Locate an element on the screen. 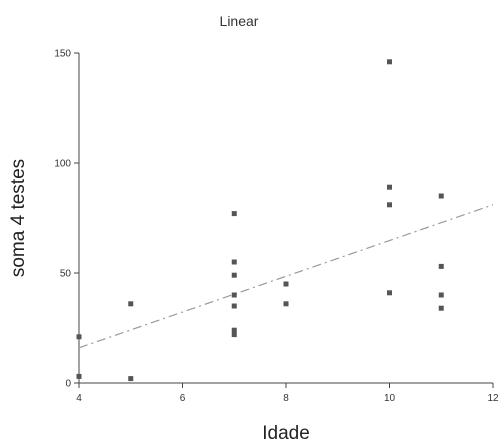 This screenshot has width=502, height=444. x-ticks: 4 6 8 10 12 is located at coordinates (287, 393).